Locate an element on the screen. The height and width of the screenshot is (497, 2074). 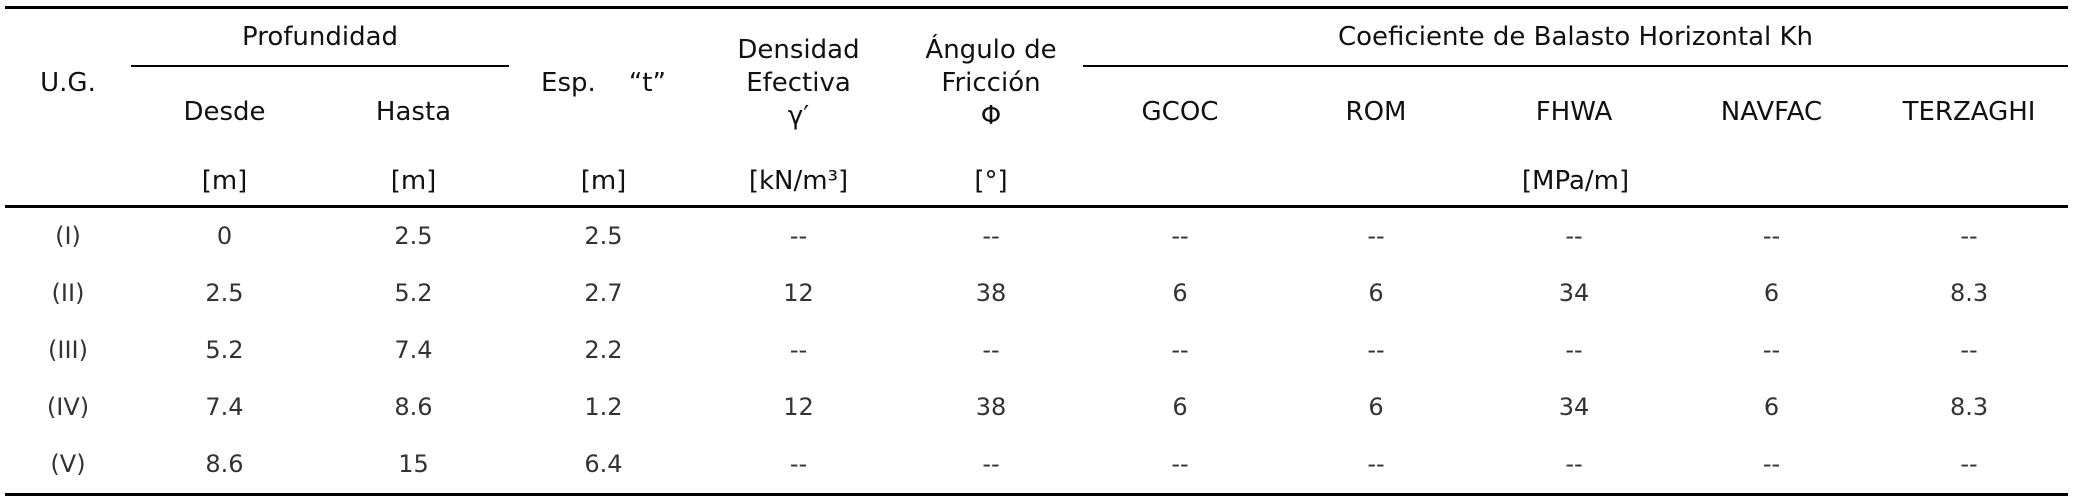
header-cell: Desde is located at coordinates (224, 111).